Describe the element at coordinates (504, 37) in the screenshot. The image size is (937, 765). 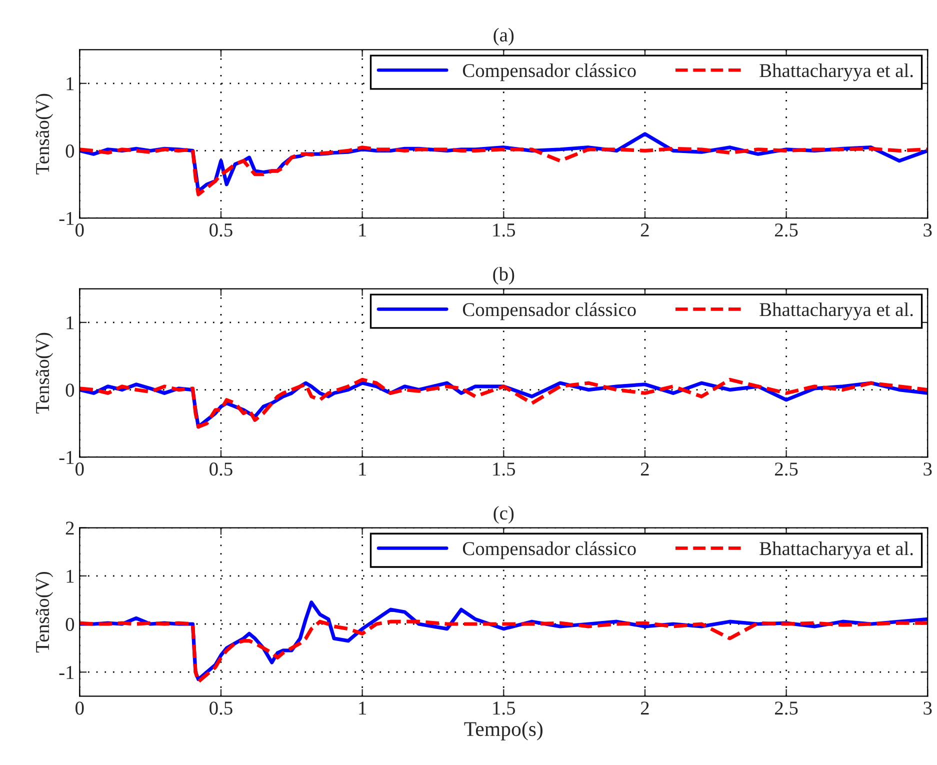
I see `chart-title: (a)` at that location.